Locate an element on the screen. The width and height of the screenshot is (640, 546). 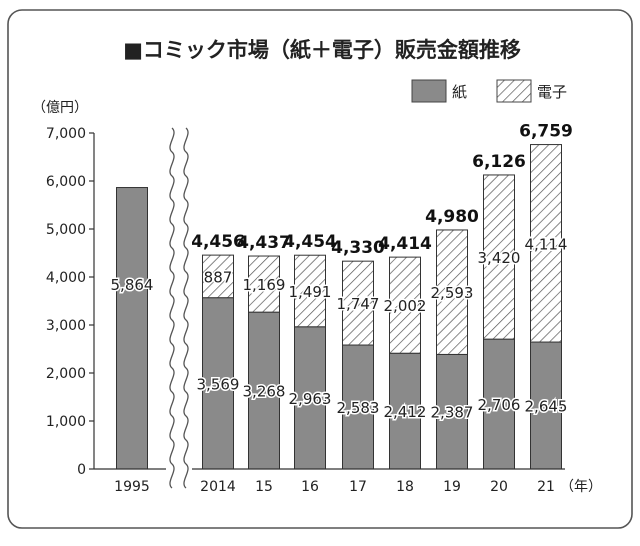
label-paper: 2,963 is located at coordinates (310, 399).